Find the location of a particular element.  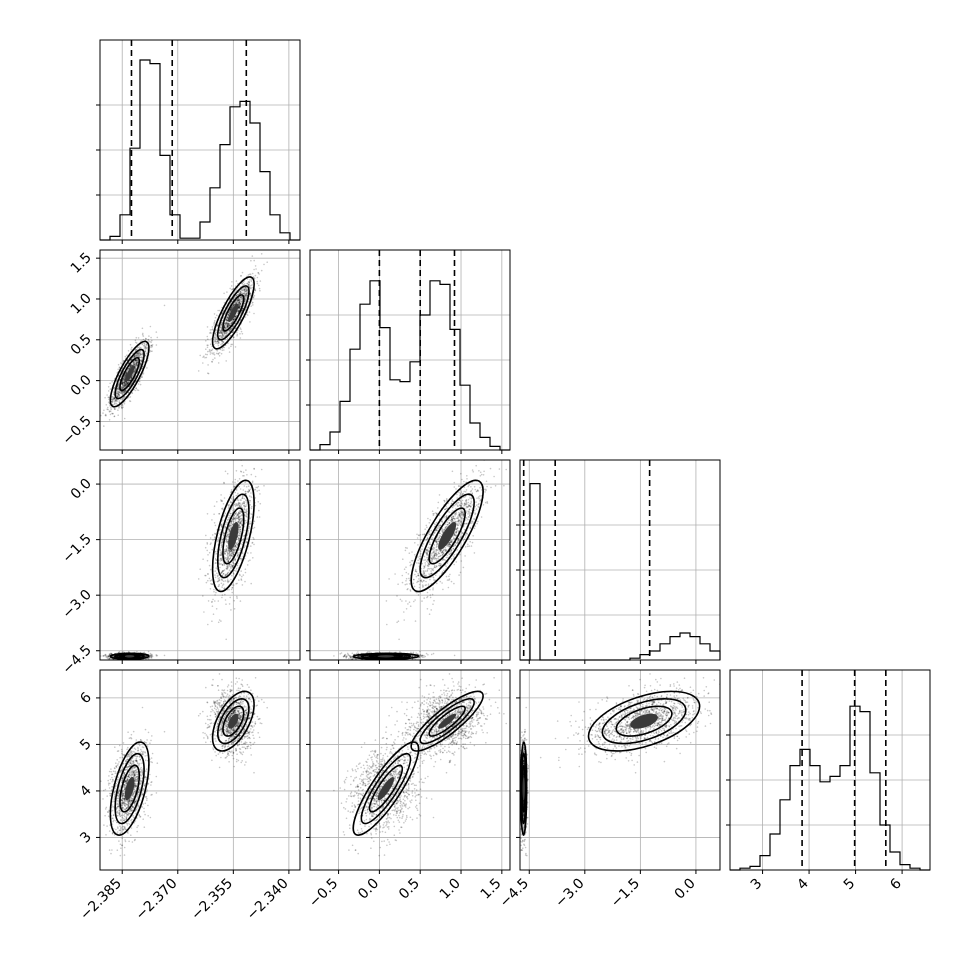

x-tick-label: 3 is located at coordinates (757, 885).